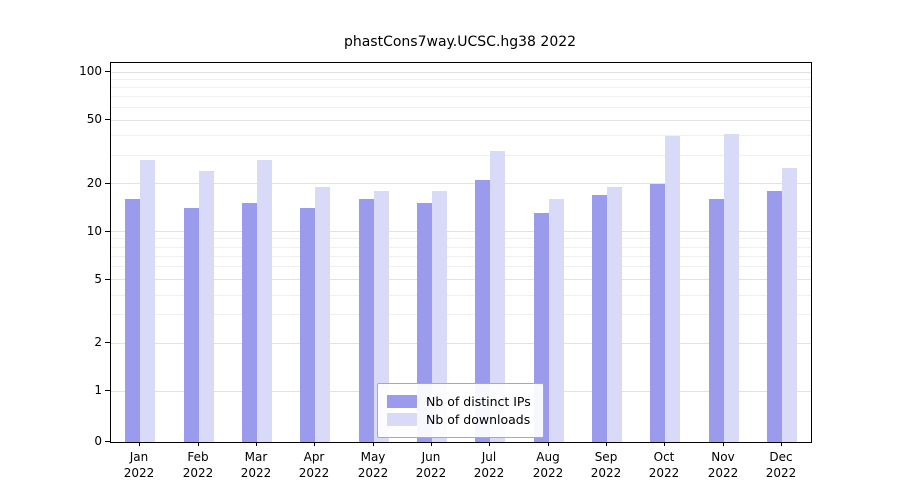 The image size is (900, 500). What do you see at coordinates (314, 465) in the screenshot?
I see `x-tick-label: Apr 2022` at bounding box center [314, 465].